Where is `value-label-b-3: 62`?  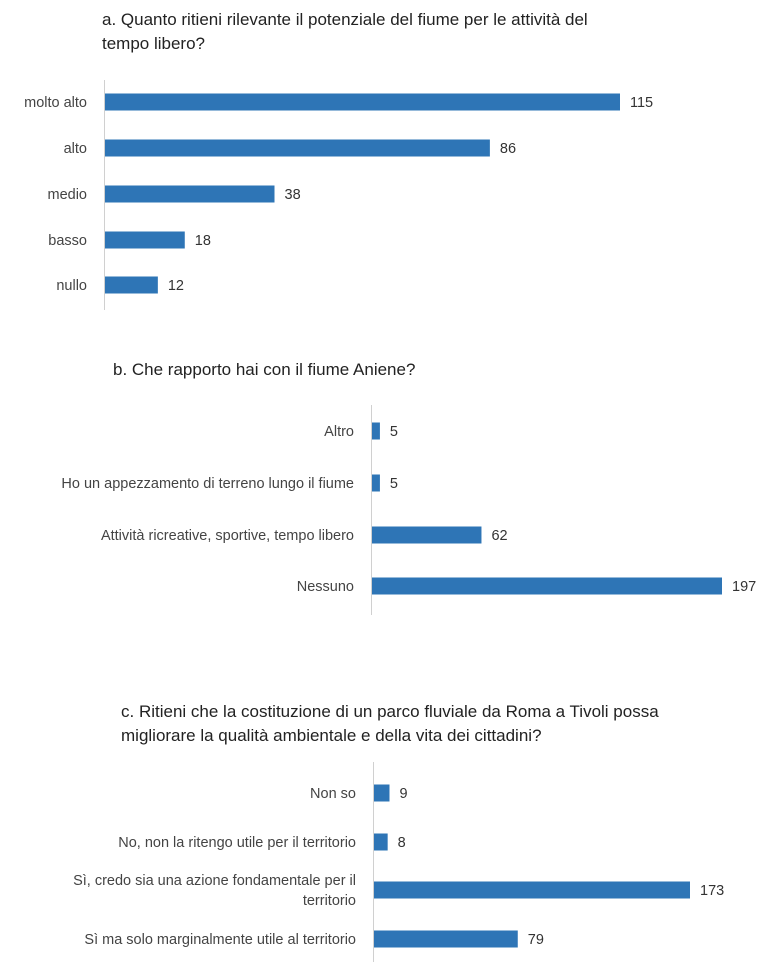
value-label-b-3: 62 is located at coordinates (499, 536).